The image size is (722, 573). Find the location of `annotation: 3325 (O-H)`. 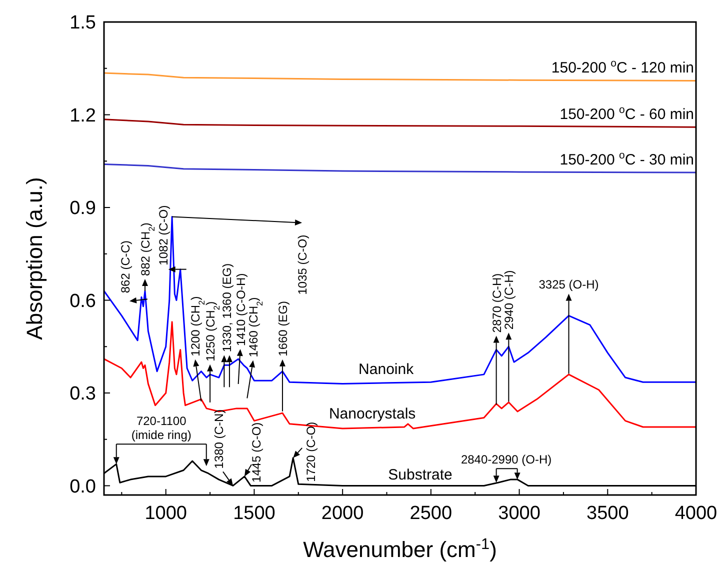

annotation: 3325 (O-H) is located at coordinates (568, 285).